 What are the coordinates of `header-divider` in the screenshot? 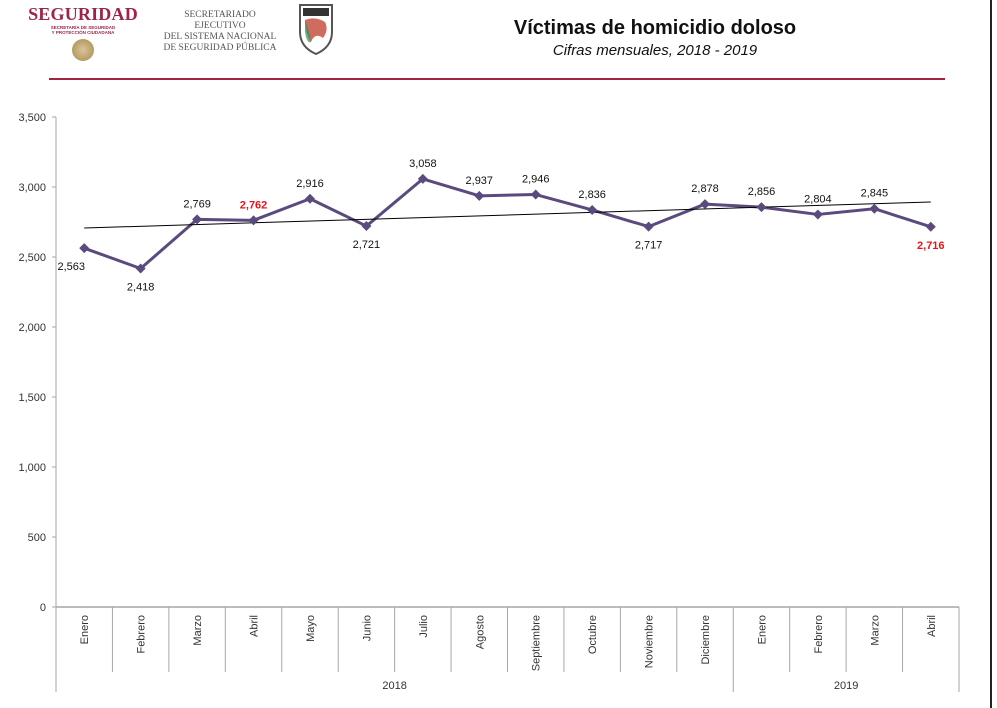 It's located at (497, 79).